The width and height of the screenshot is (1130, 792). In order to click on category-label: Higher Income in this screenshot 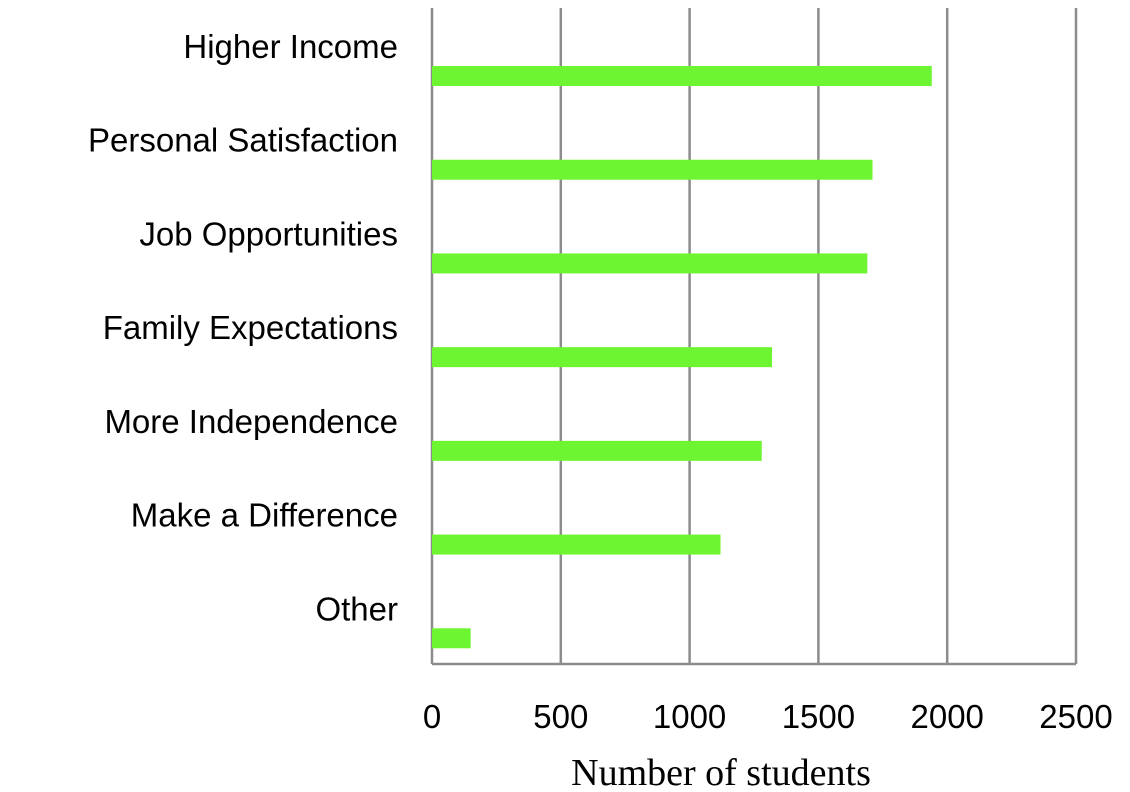, I will do `click(290, 46)`.